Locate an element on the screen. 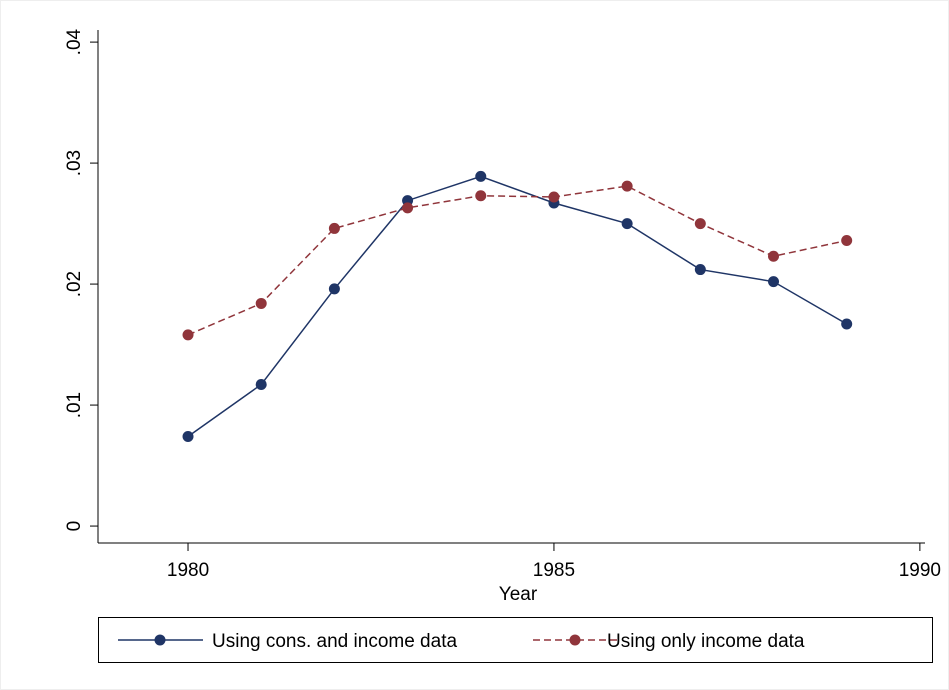 The height and width of the screenshot is (690, 949). y-tick-label: .04 is located at coordinates (74, 41).